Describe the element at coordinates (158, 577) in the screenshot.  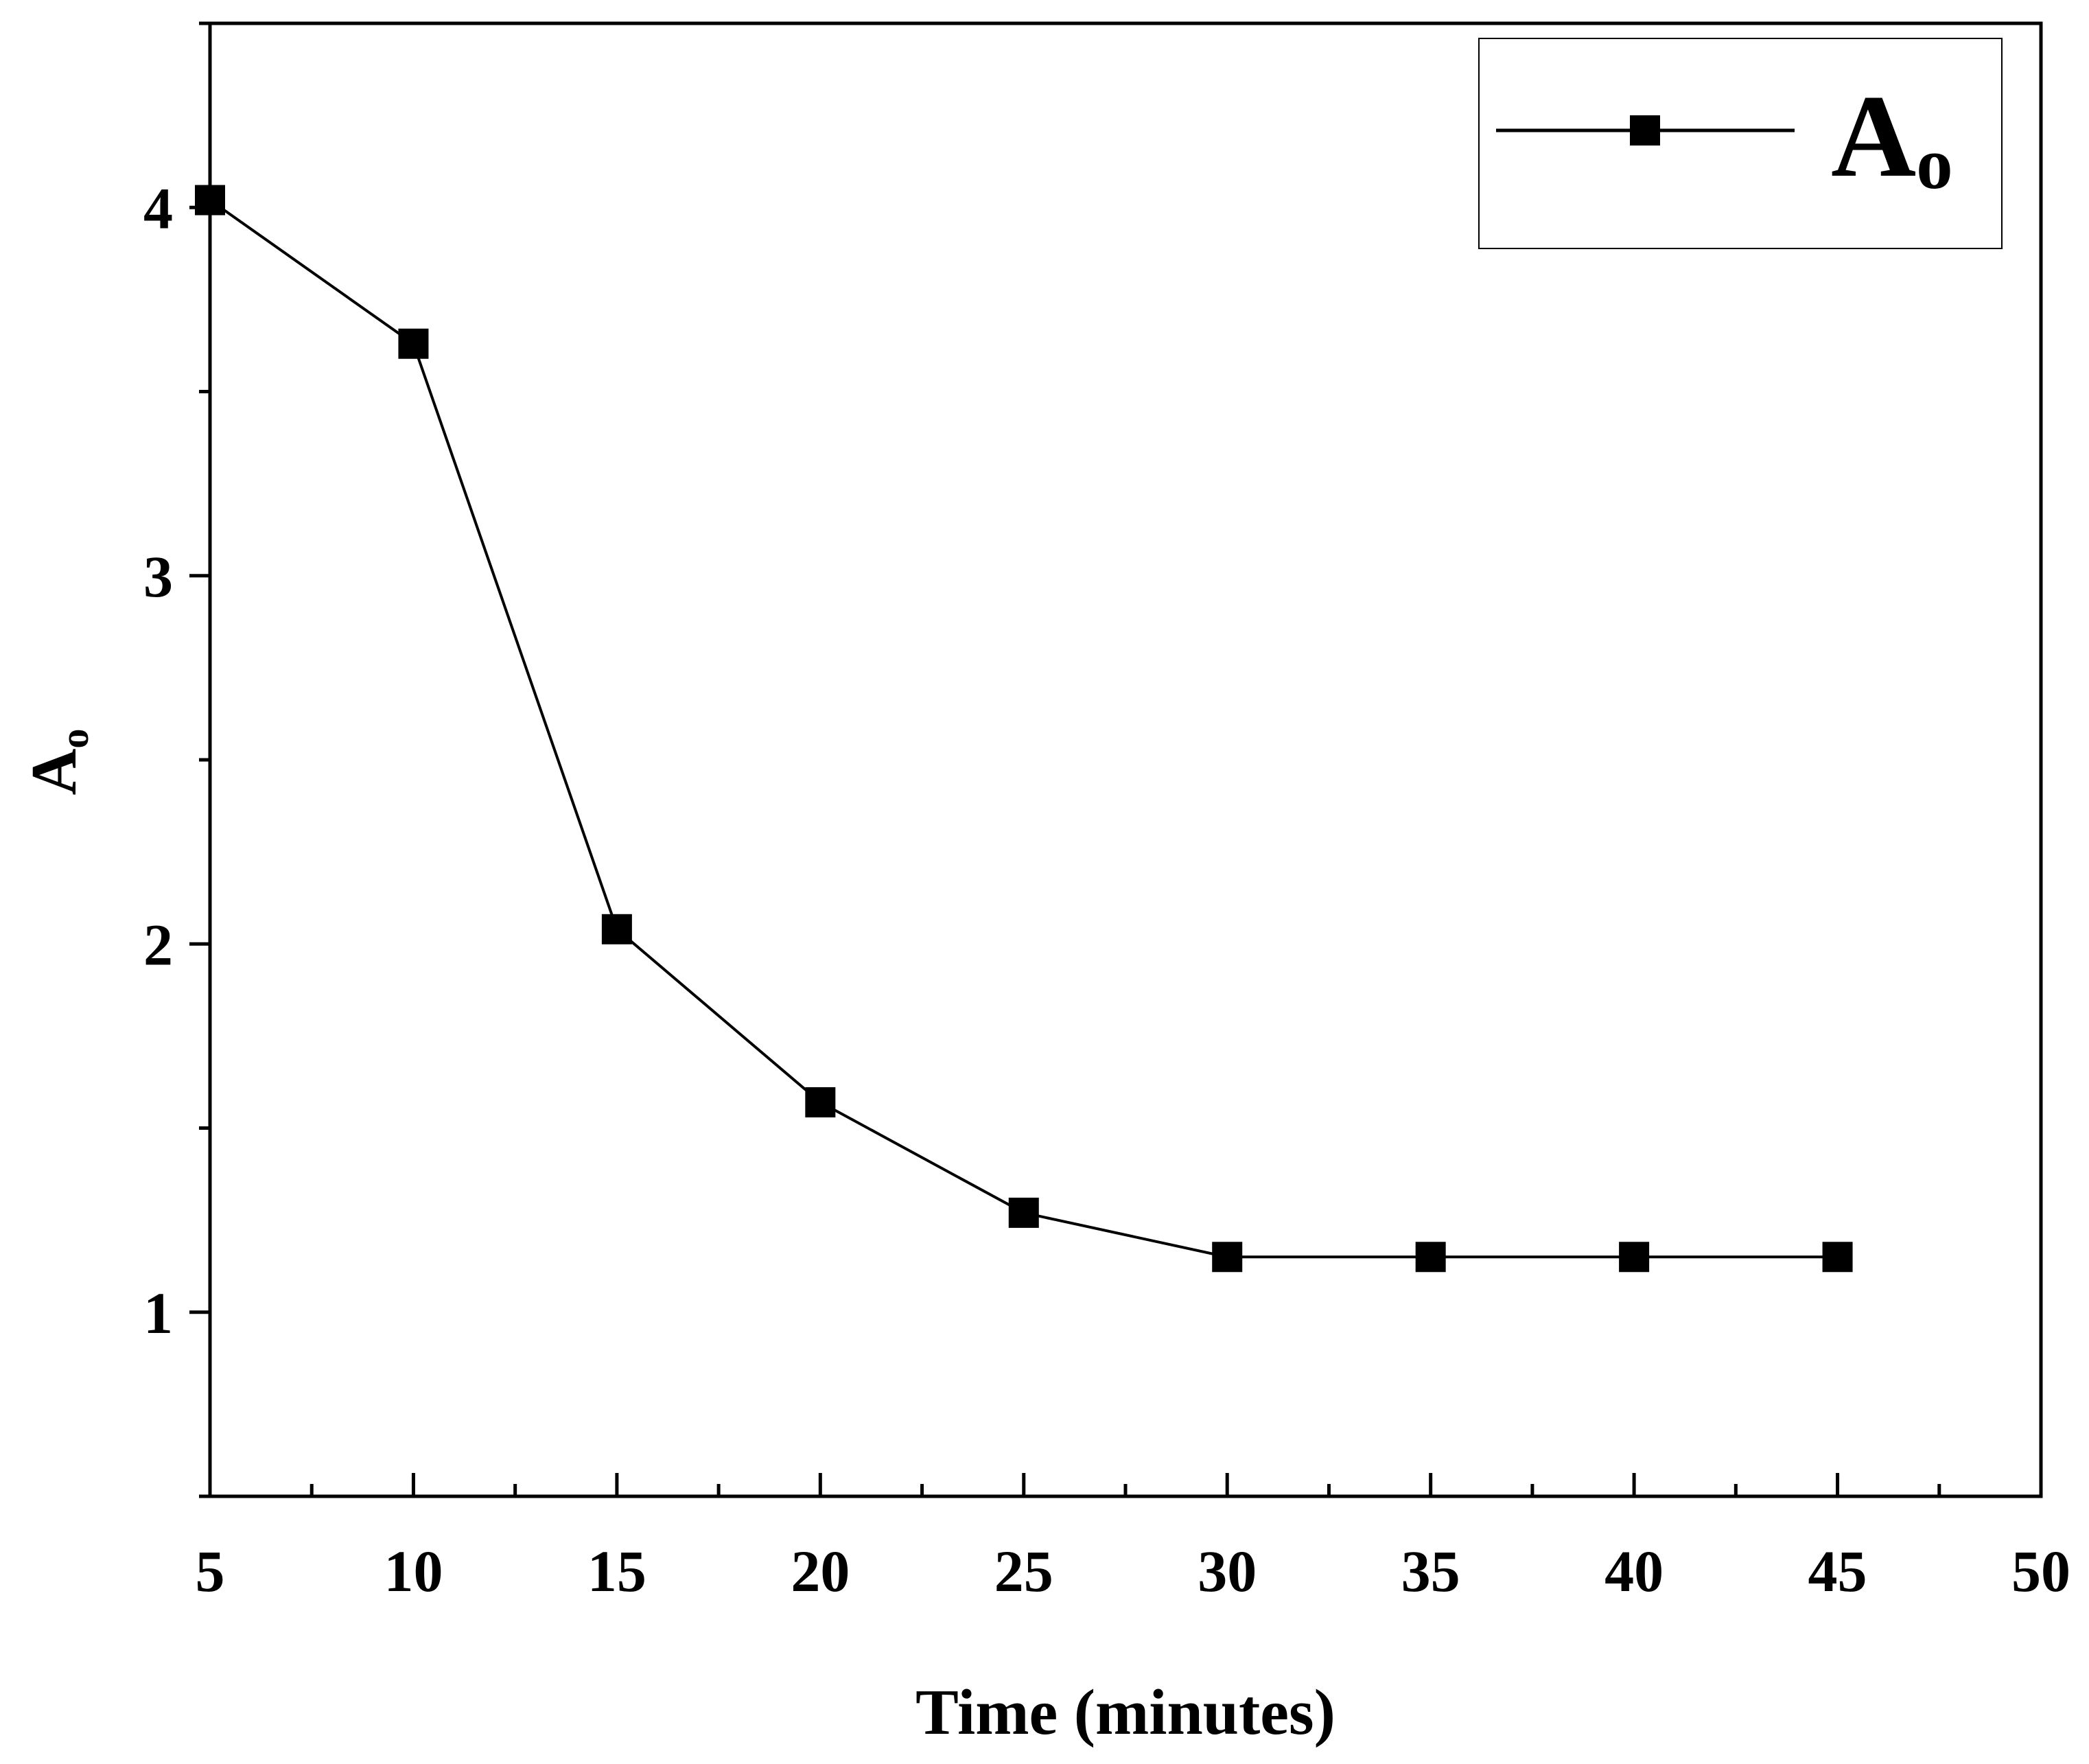
I see `y-tick-label: 3` at that location.